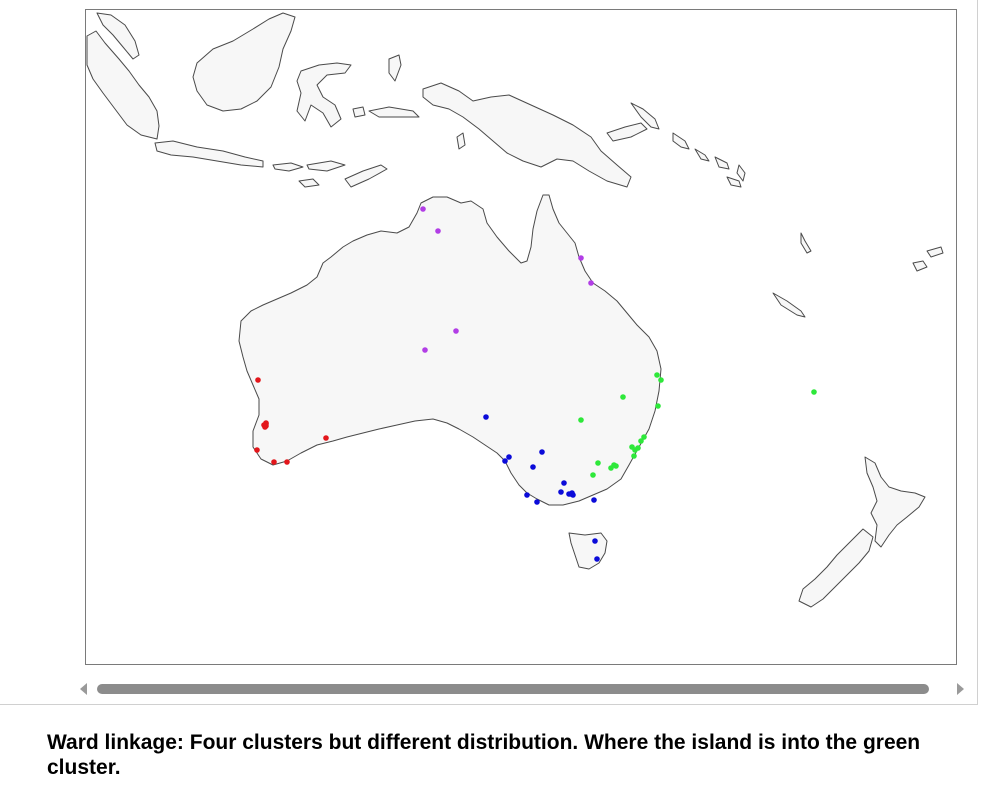 This screenshot has height=787, width=988. Describe the element at coordinates (627, 132) in the screenshot. I see `land-new-britain` at that location.